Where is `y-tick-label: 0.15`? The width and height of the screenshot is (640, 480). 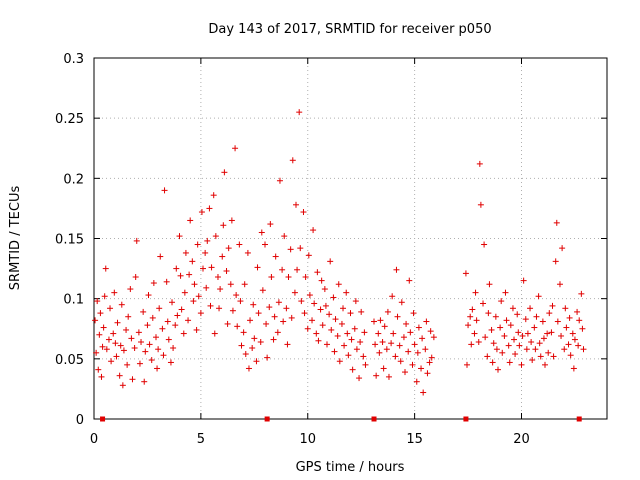 y-tick-label: 0.15 is located at coordinates (69, 240).